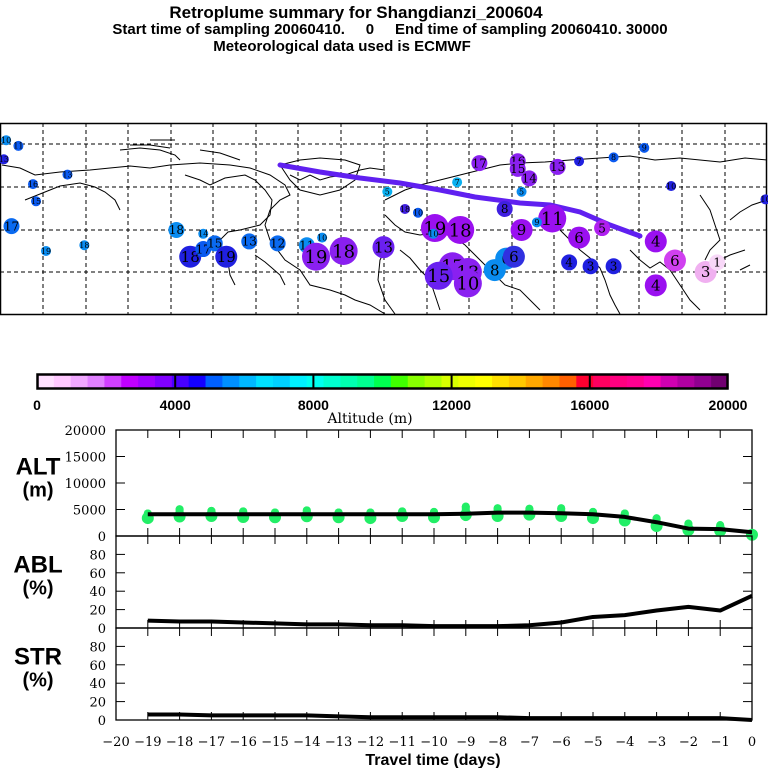  I want to click on cluster-marker: 7, so click(457, 182).